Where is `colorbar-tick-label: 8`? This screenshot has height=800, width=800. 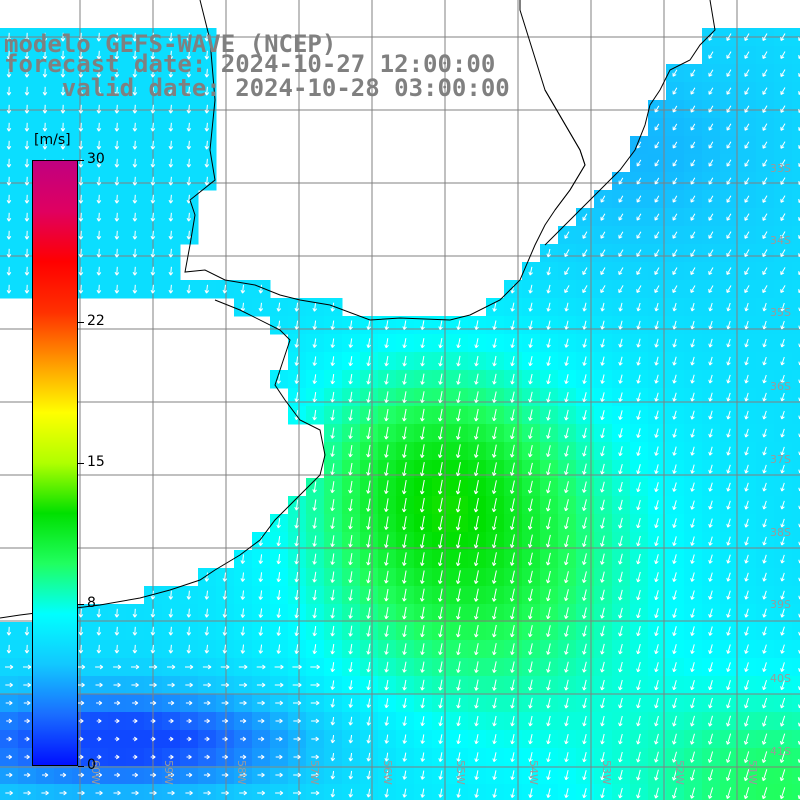
colorbar-tick-label: 8 is located at coordinates (91, 603).